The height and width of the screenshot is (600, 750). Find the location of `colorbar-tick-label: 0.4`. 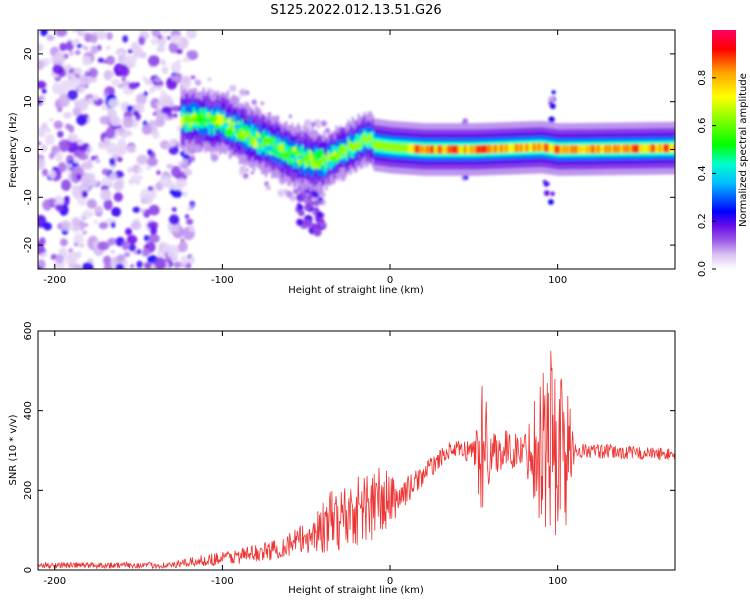

colorbar-tick-label: 0.4 is located at coordinates (702, 173).